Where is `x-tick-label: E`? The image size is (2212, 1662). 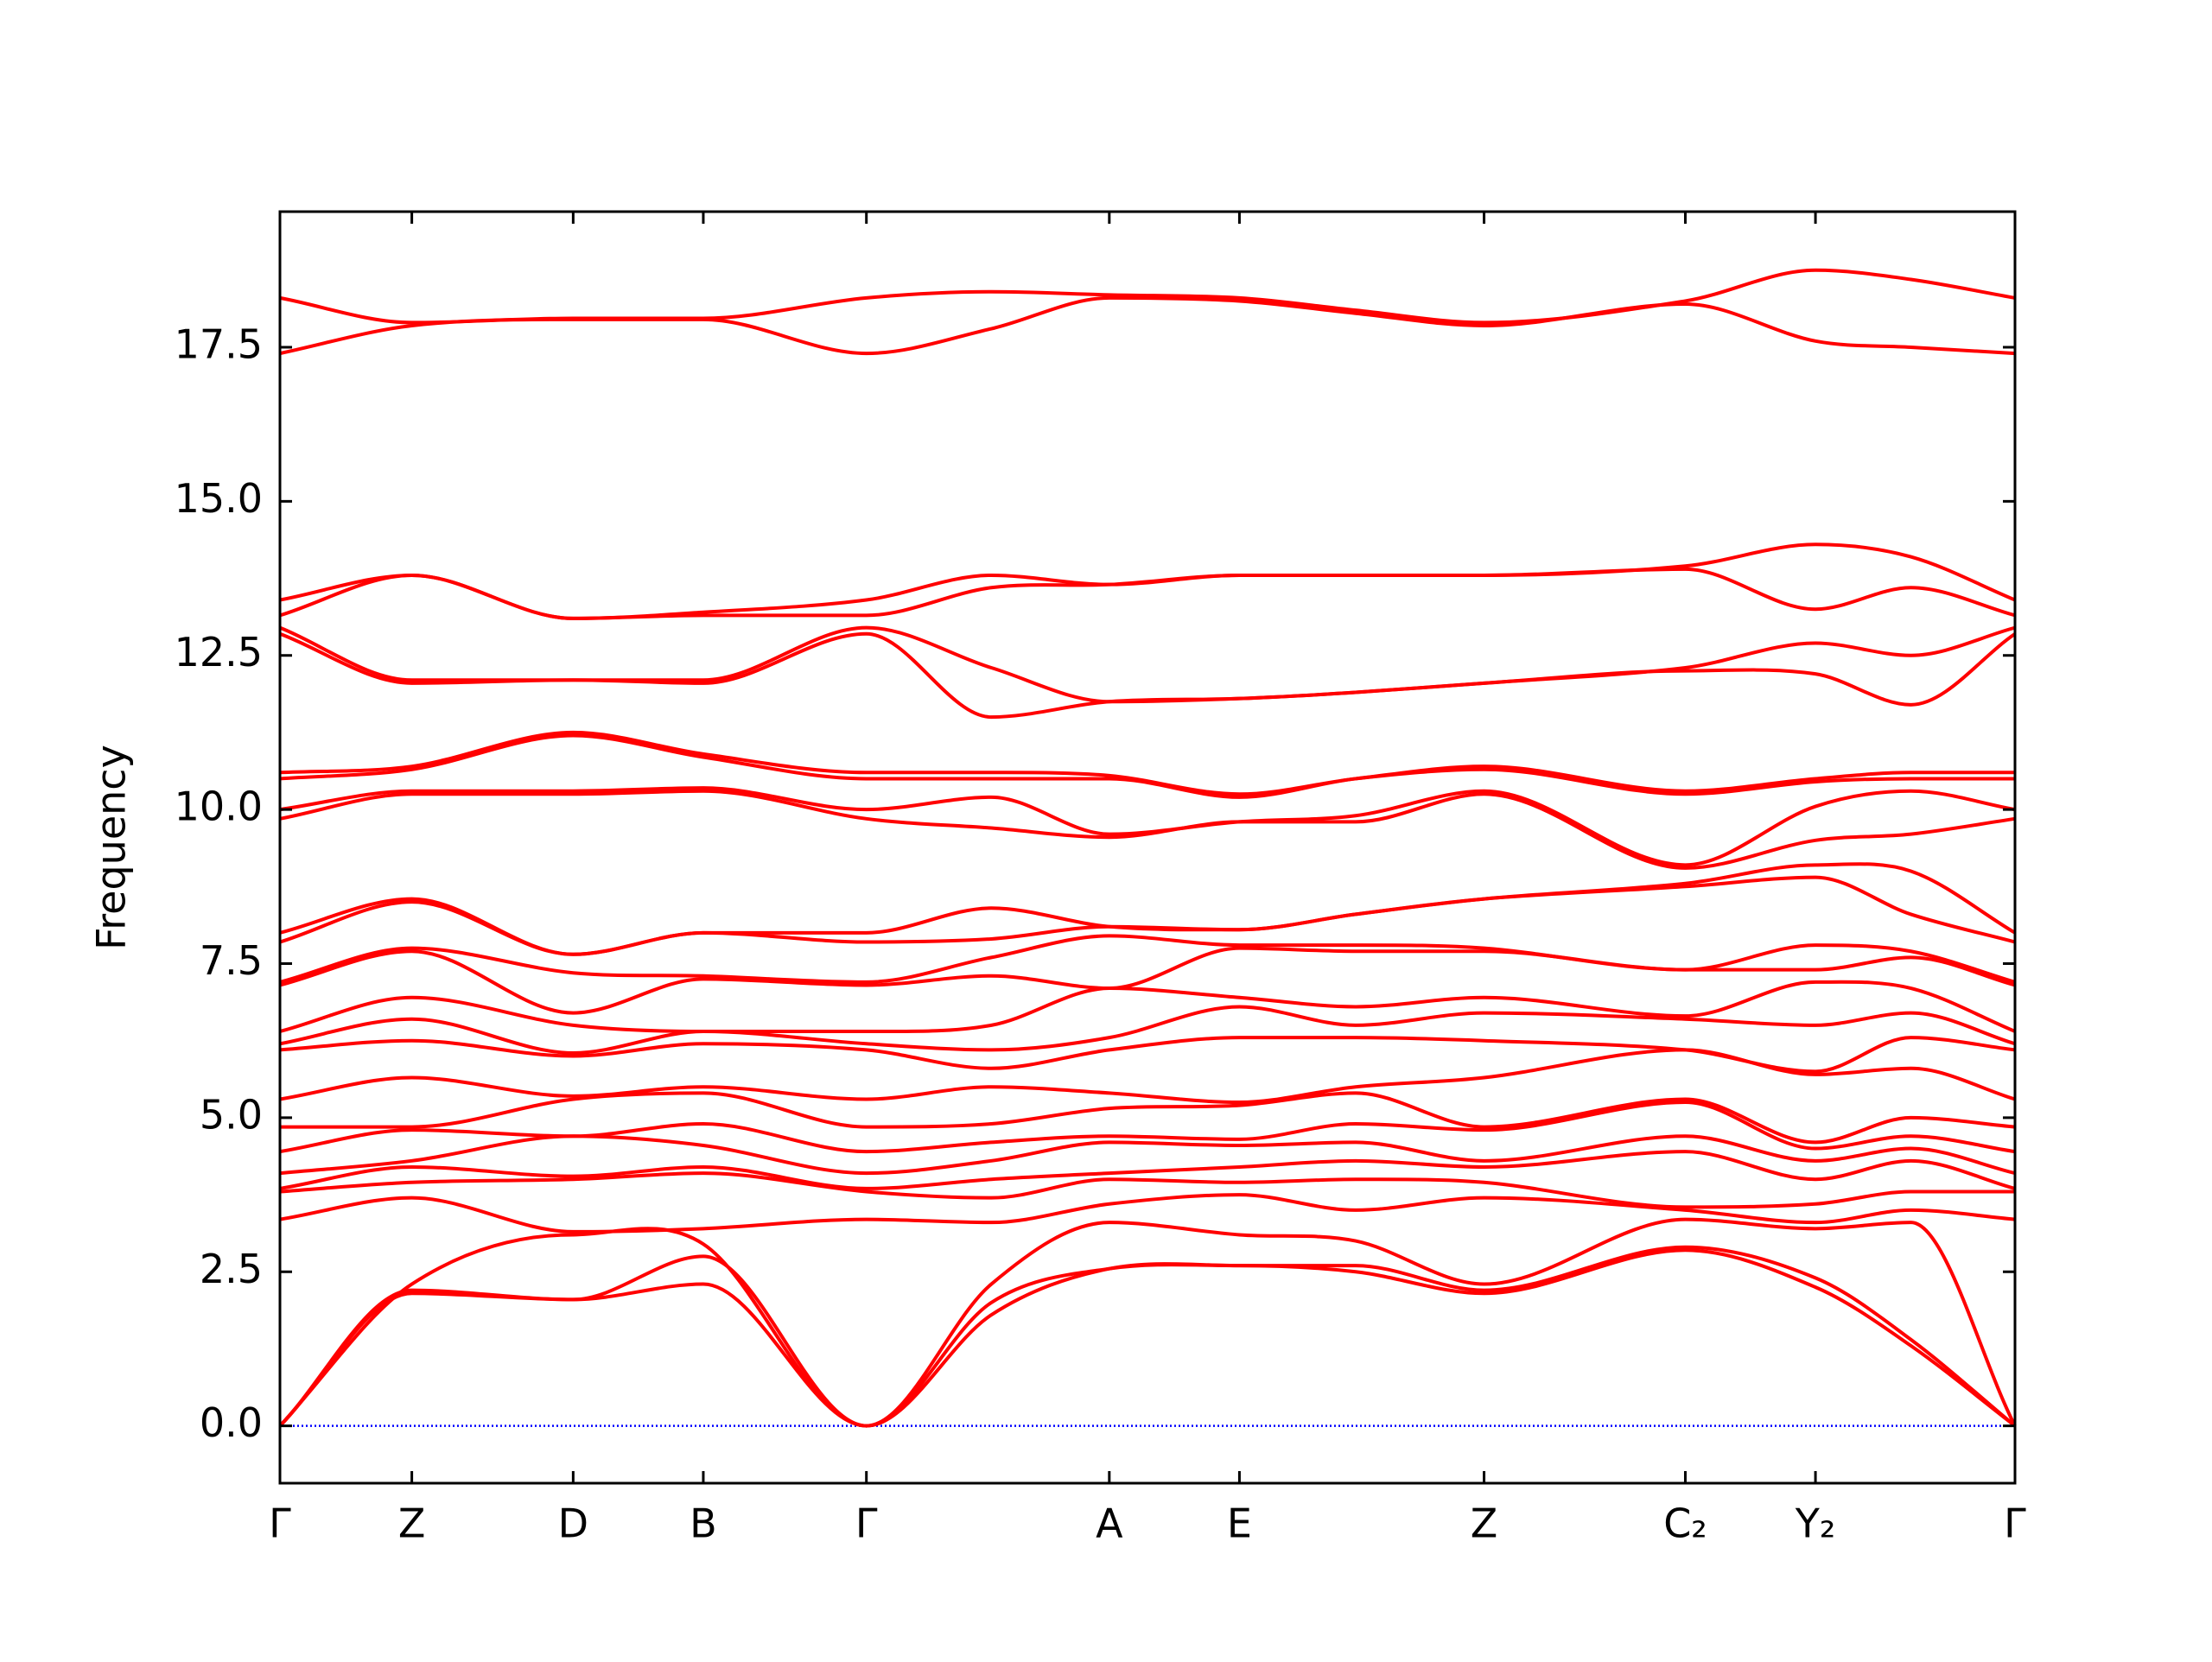 x-tick-label: E is located at coordinates (1239, 1523).